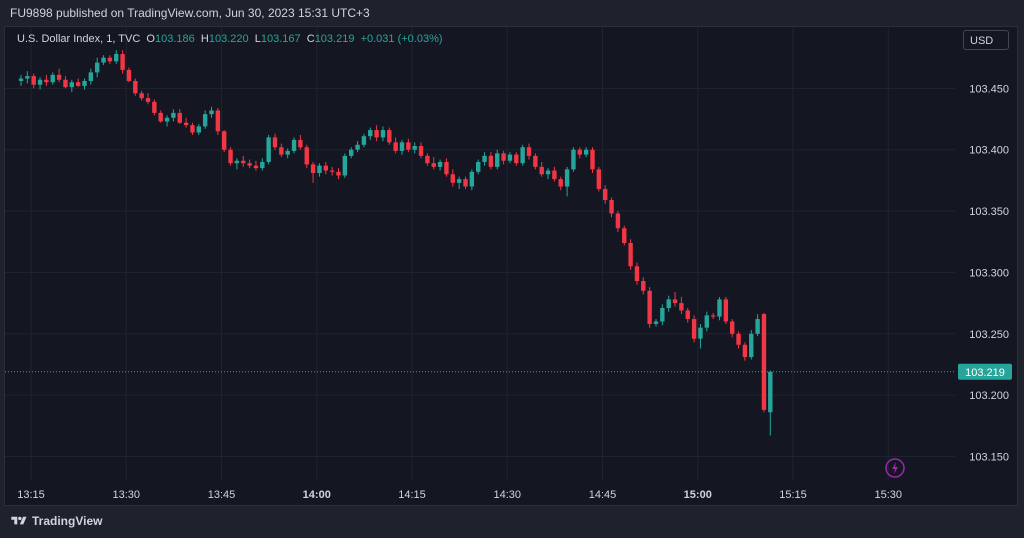 This screenshot has width=1024, height=538. Describe the element at coordinates (989, 335) in the screenshot. I see `y-tick-label: 103.250` at that location.